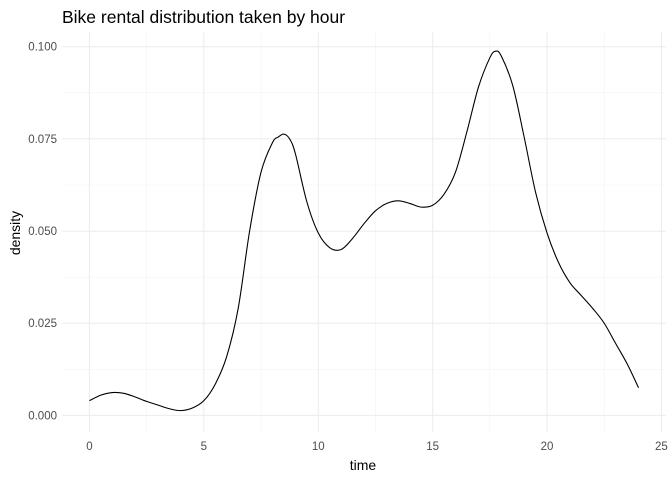 This screenshot has height=480, width=672. What do you see at coordinates (89, 447) in the screenshot?
I see `x-tick-label: 0` at bounding box center [89, 447].